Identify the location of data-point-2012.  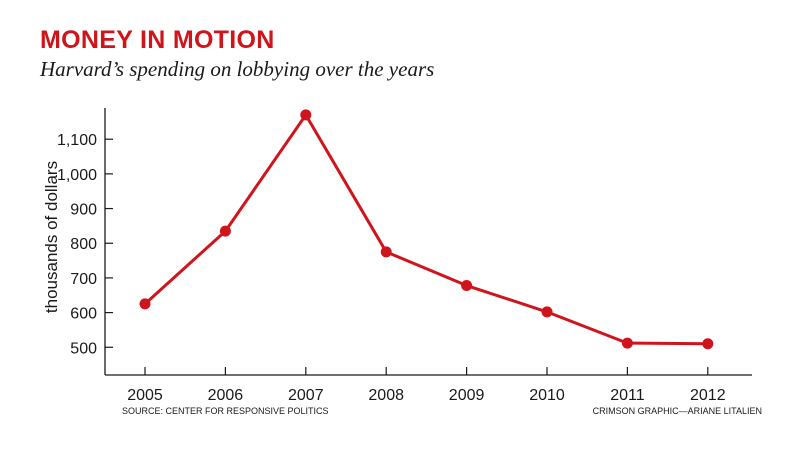
(708, 344).